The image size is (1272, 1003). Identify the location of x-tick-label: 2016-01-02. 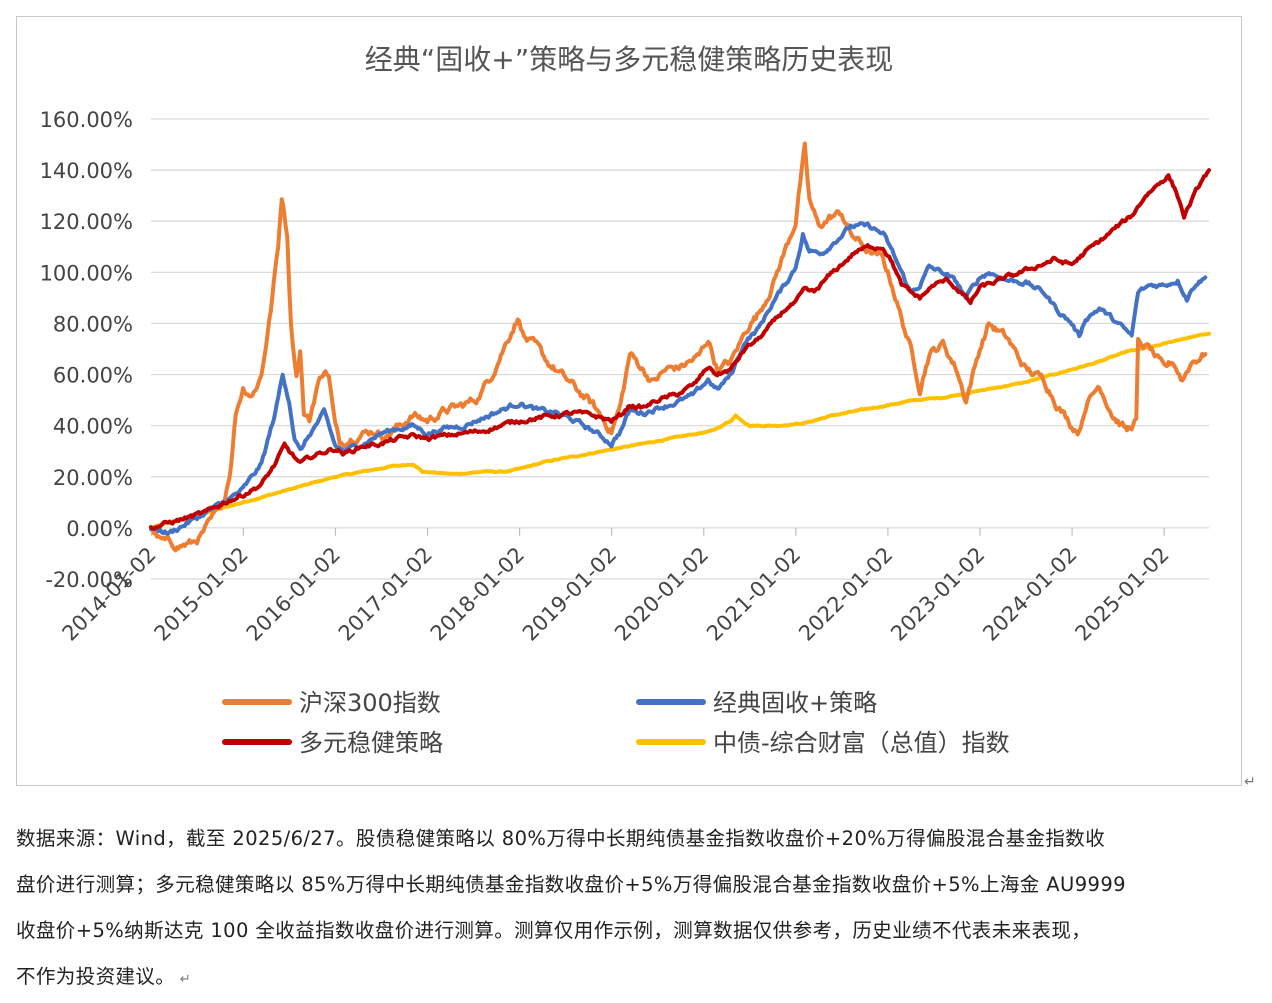
(293, 593).